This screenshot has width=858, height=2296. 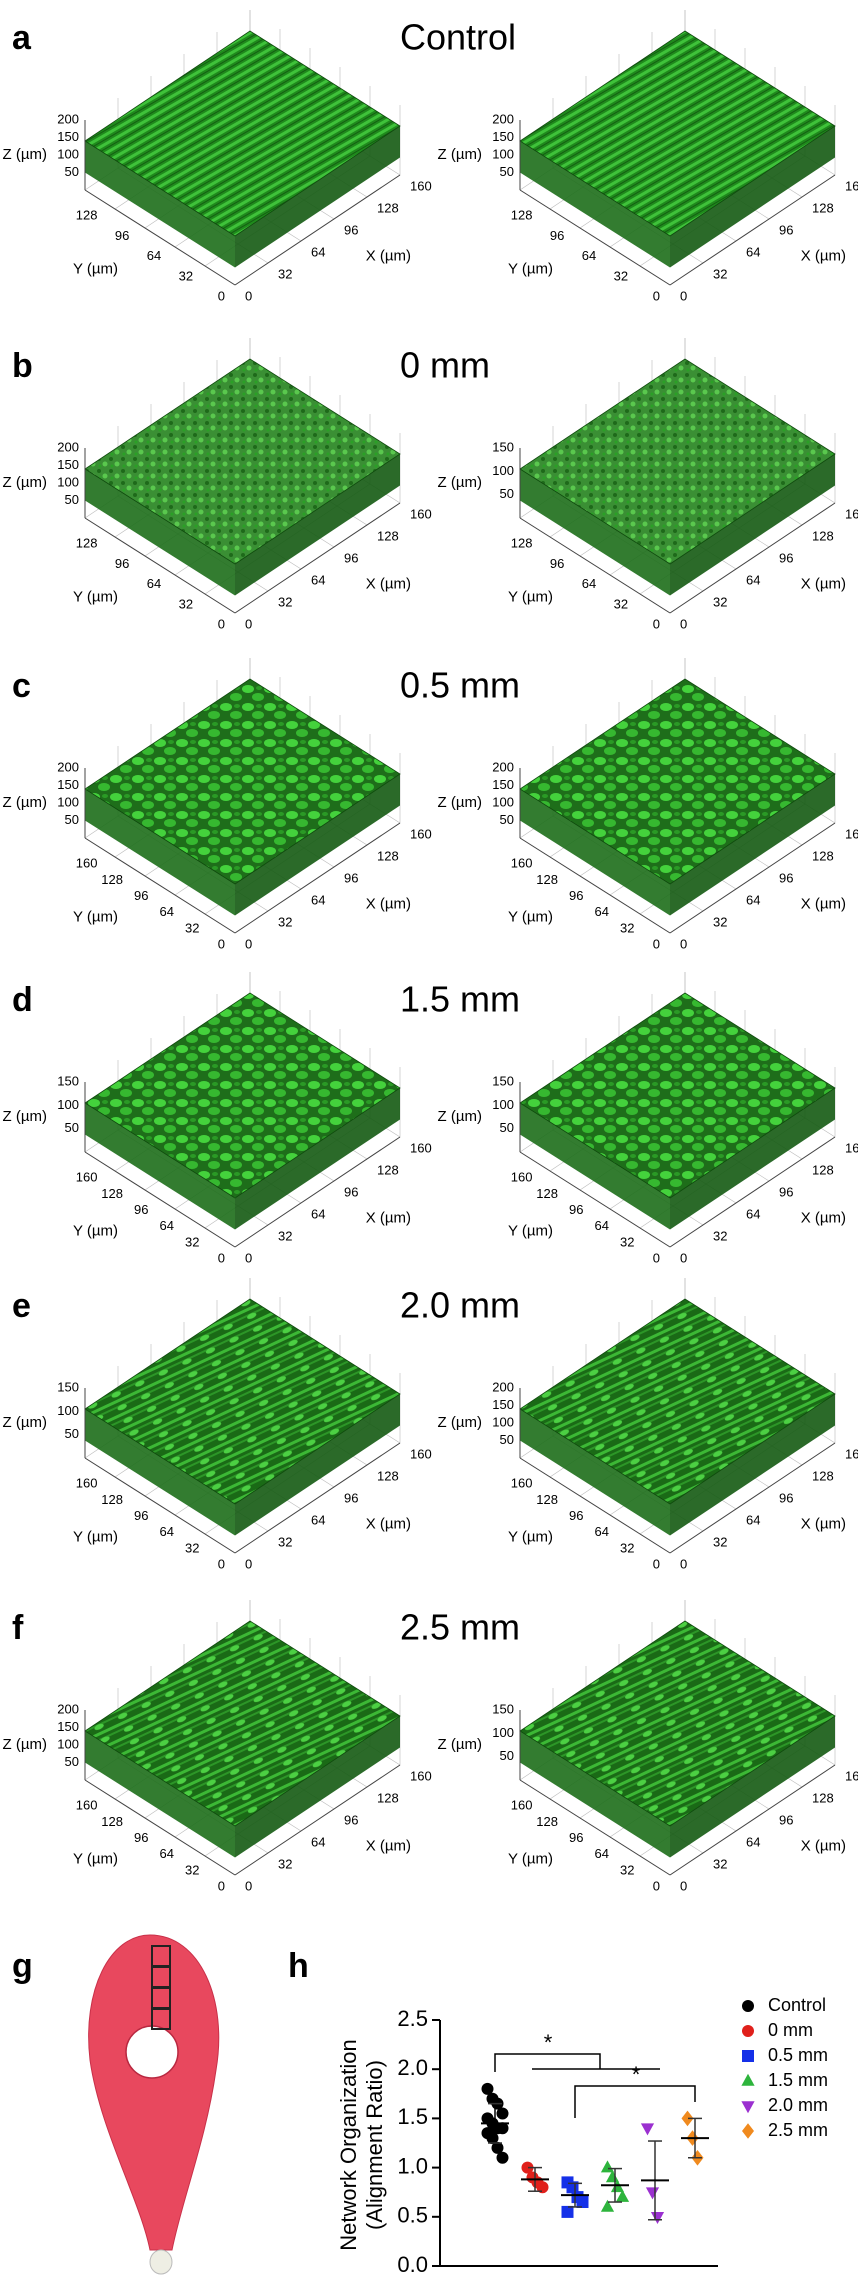 I want to click on panel-letter: d, so click(x=22, y=1000).